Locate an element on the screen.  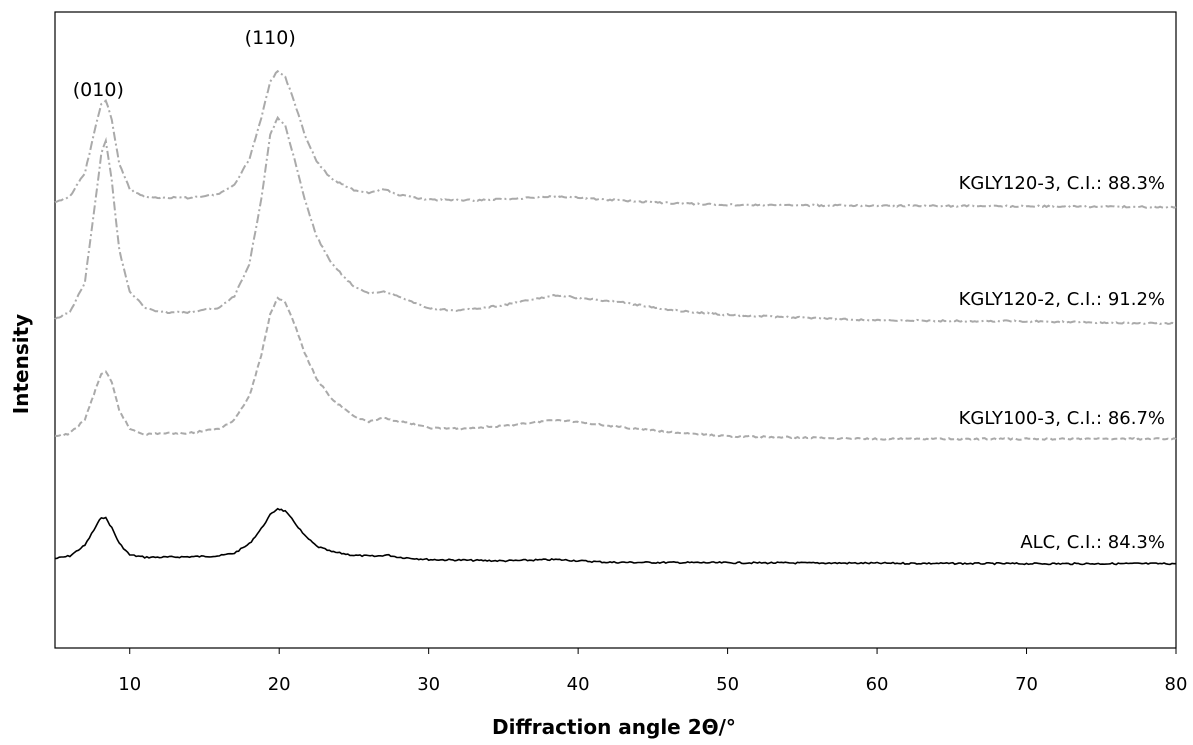
x-tick-label: 30 is located at coordinates (428, 684).